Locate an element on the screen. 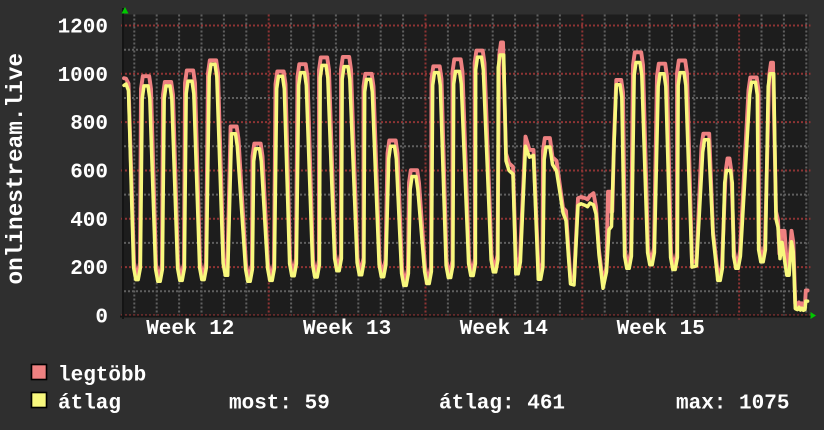 The width and height of the screenshot is (824, 430). svg-text: Week 13 is located at coordinates (347, 329).